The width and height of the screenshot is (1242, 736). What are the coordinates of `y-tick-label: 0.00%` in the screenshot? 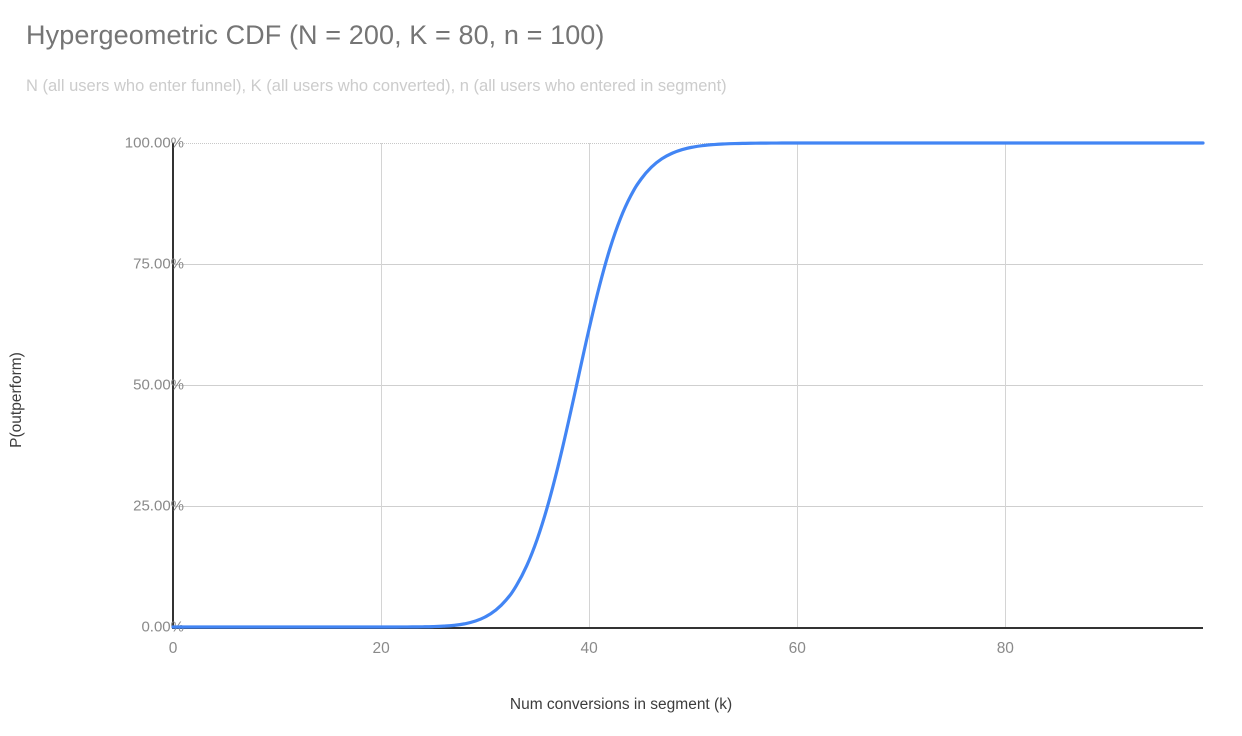 It's located at (162, 627).